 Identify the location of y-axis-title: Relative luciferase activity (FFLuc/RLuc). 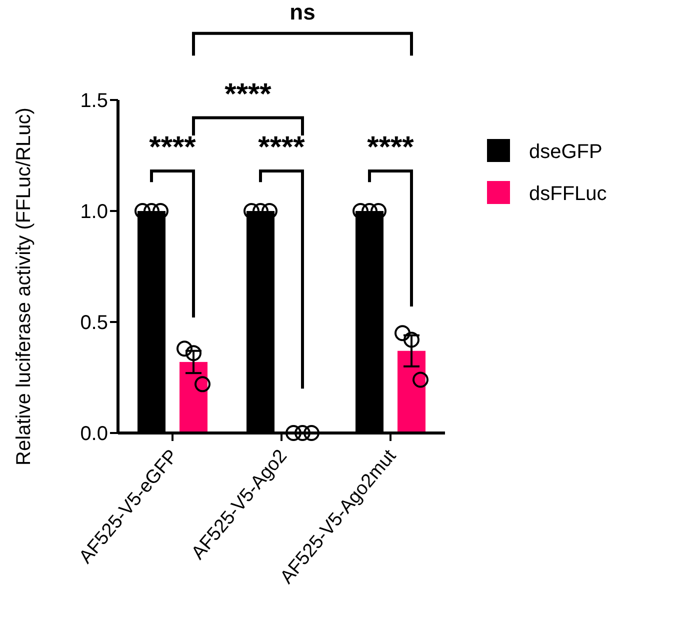
(24, 287).